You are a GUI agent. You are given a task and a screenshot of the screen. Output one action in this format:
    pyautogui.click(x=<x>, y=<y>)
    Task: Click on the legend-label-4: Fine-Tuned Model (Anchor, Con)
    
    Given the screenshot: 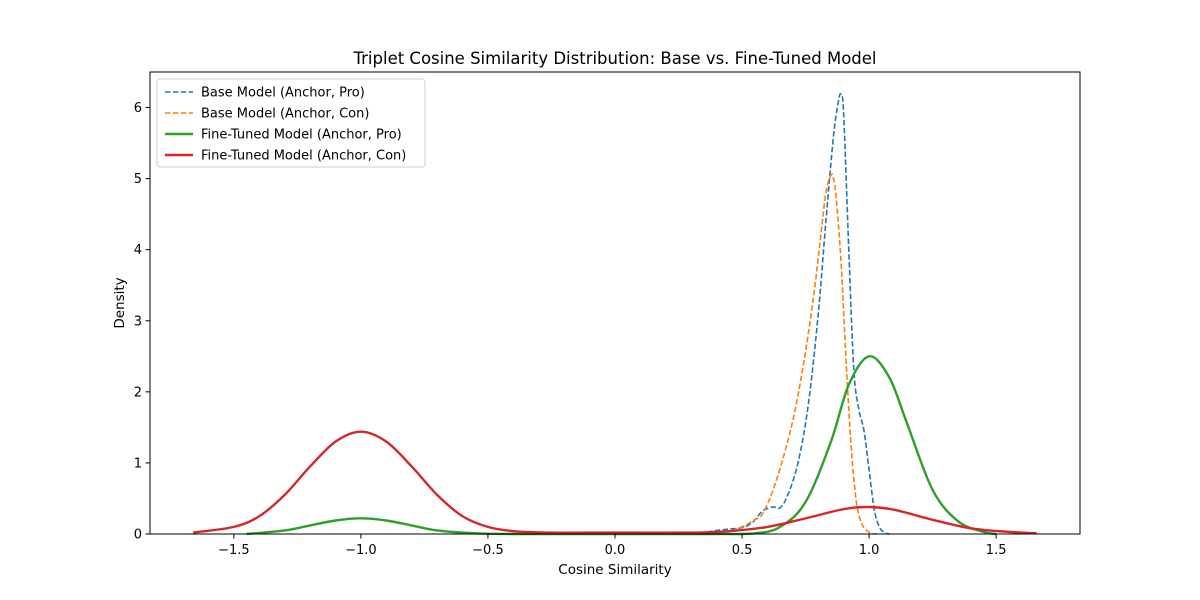 What is the action you would take?
    pyautogui.click(x=303, y=156)
    